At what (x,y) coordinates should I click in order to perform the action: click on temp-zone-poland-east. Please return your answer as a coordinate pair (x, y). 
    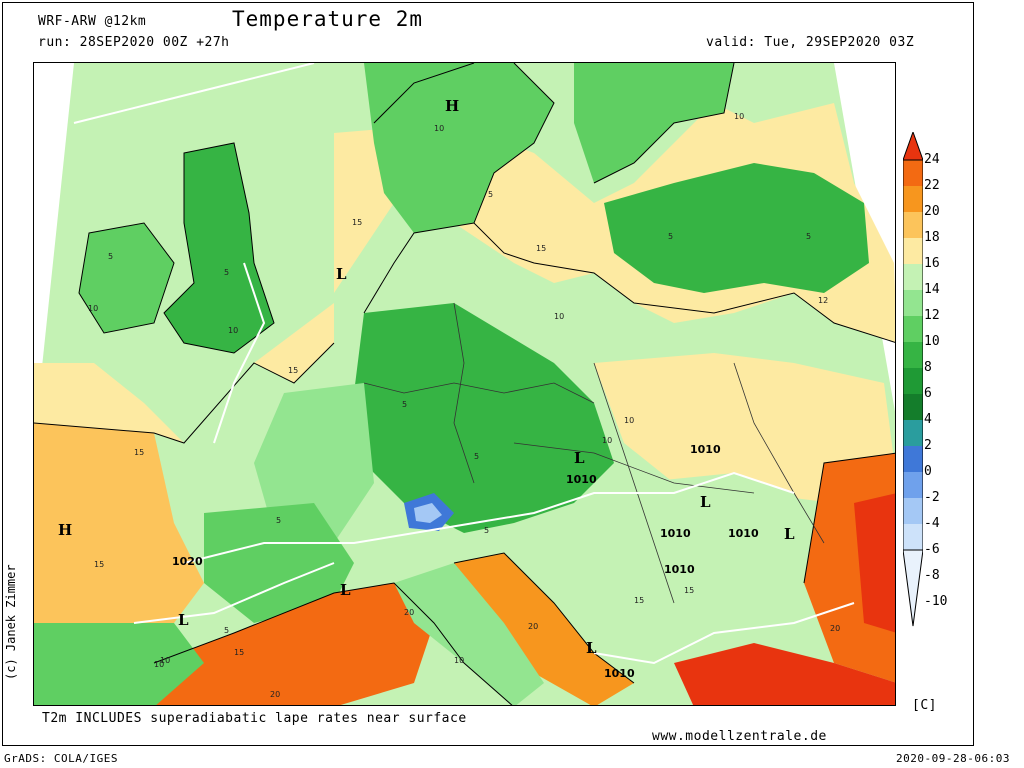
    Looking at the image, I should click on (744, 428).